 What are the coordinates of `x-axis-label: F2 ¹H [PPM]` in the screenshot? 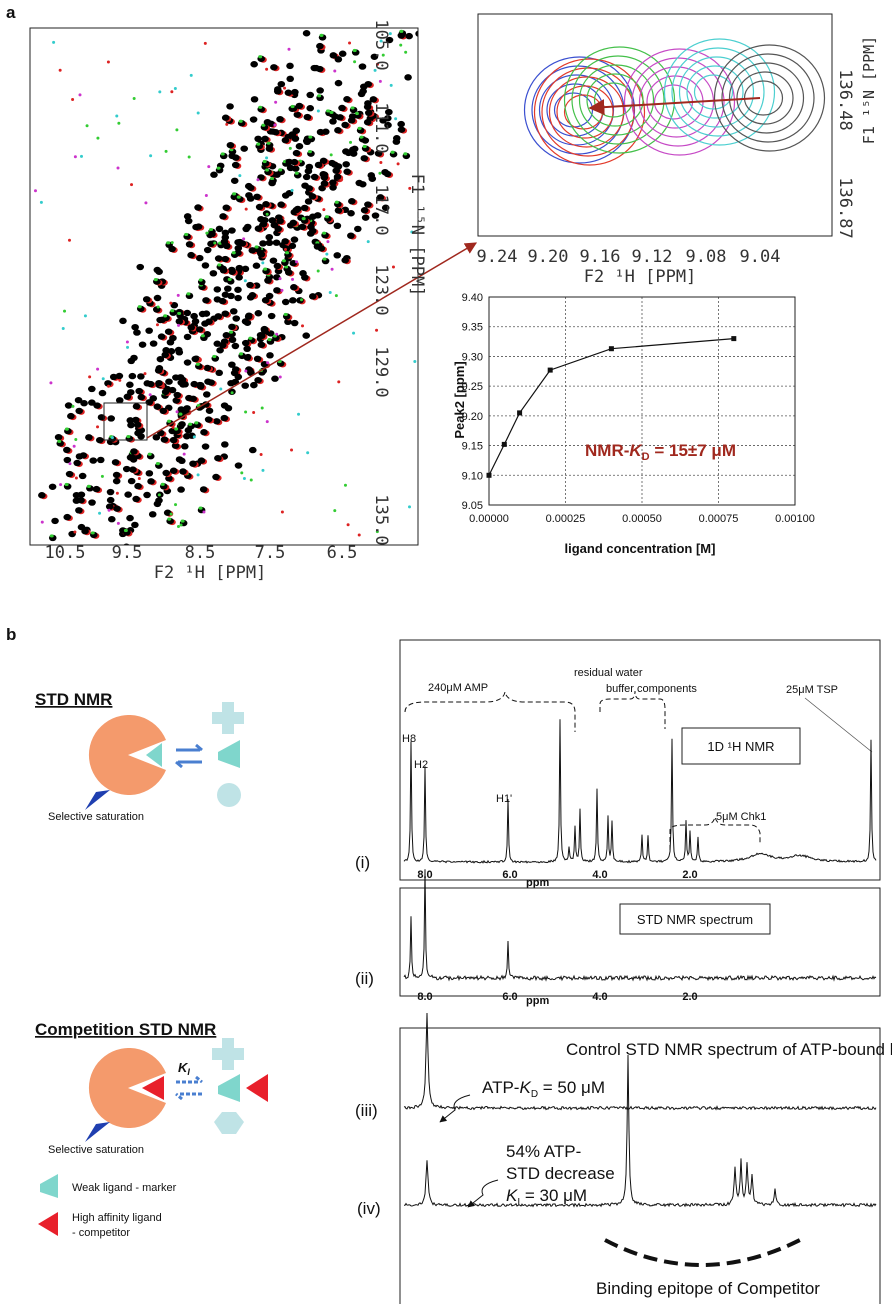 It's located at (640, 277).